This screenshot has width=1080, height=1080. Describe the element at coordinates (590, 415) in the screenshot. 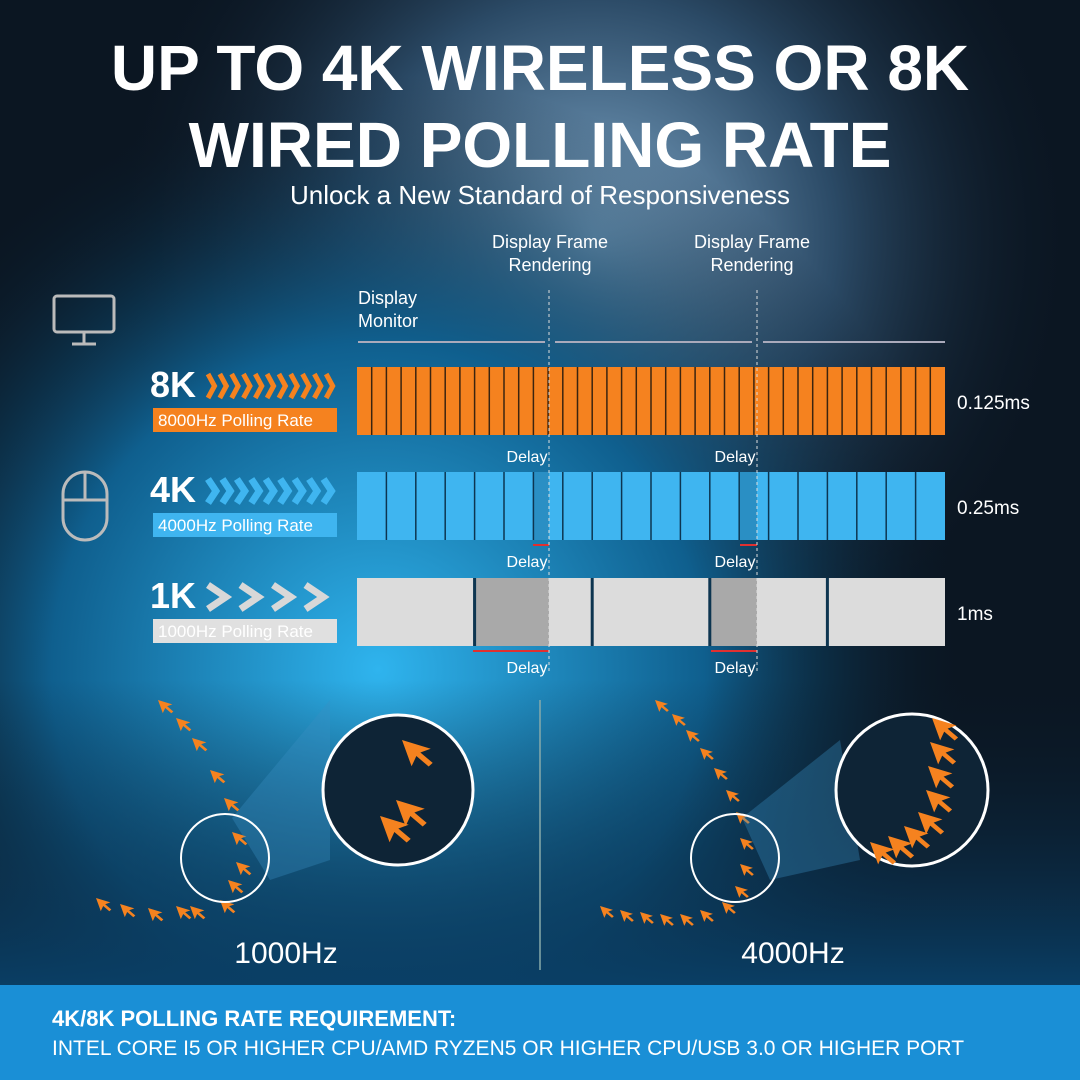

I see `polling-row: 8K 8000Hz Polling Rate 0.125ms Delay Delay` at that location.